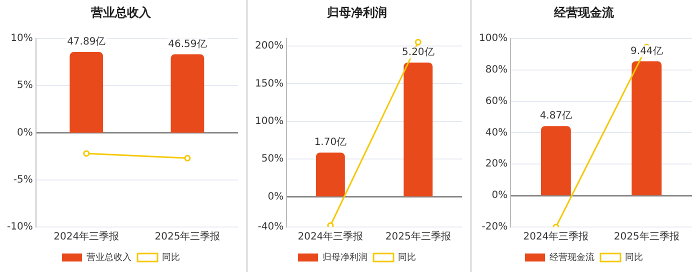  Describe the element at coordinates (584, 12) in the screenshot. I see `chart-title: 经营现金流` at that location.